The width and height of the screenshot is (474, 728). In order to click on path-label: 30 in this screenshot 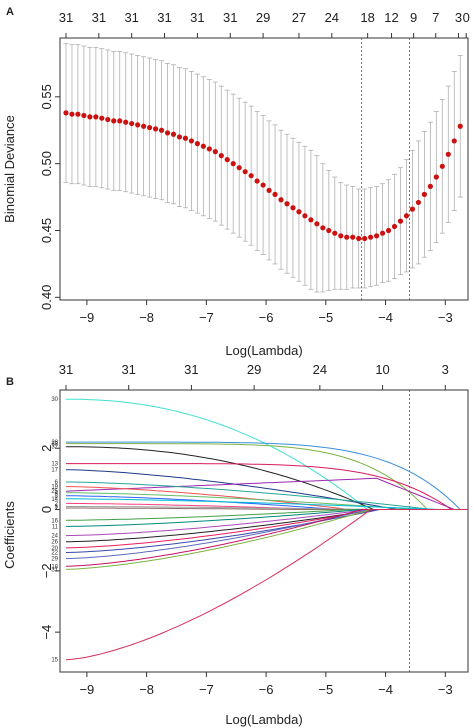, I will do `click(54, 400)`.